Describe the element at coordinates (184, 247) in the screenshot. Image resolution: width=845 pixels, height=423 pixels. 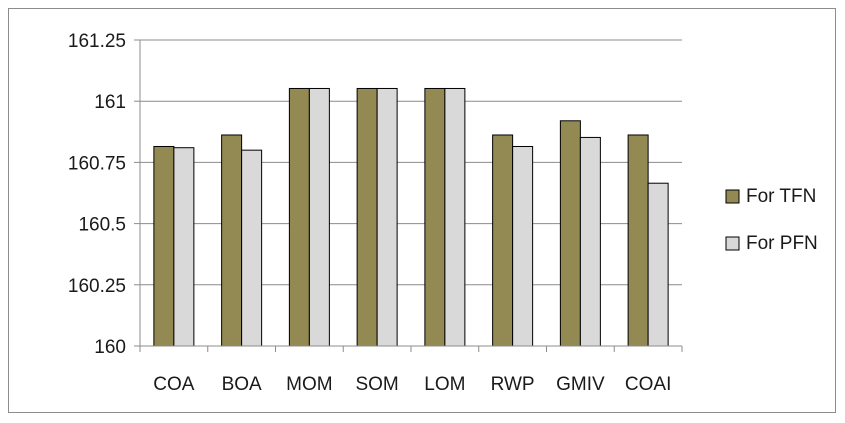
I see `bar-pfn-coa` at that location.